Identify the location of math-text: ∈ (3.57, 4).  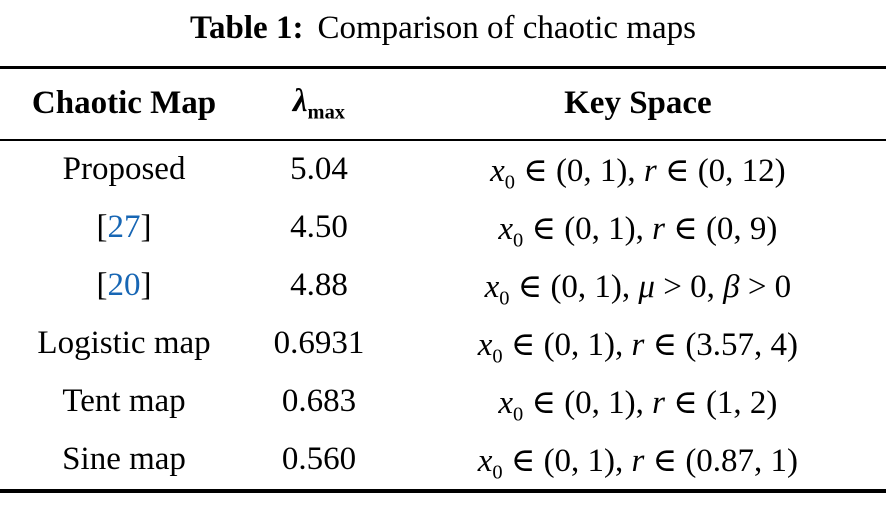
(721, 344).